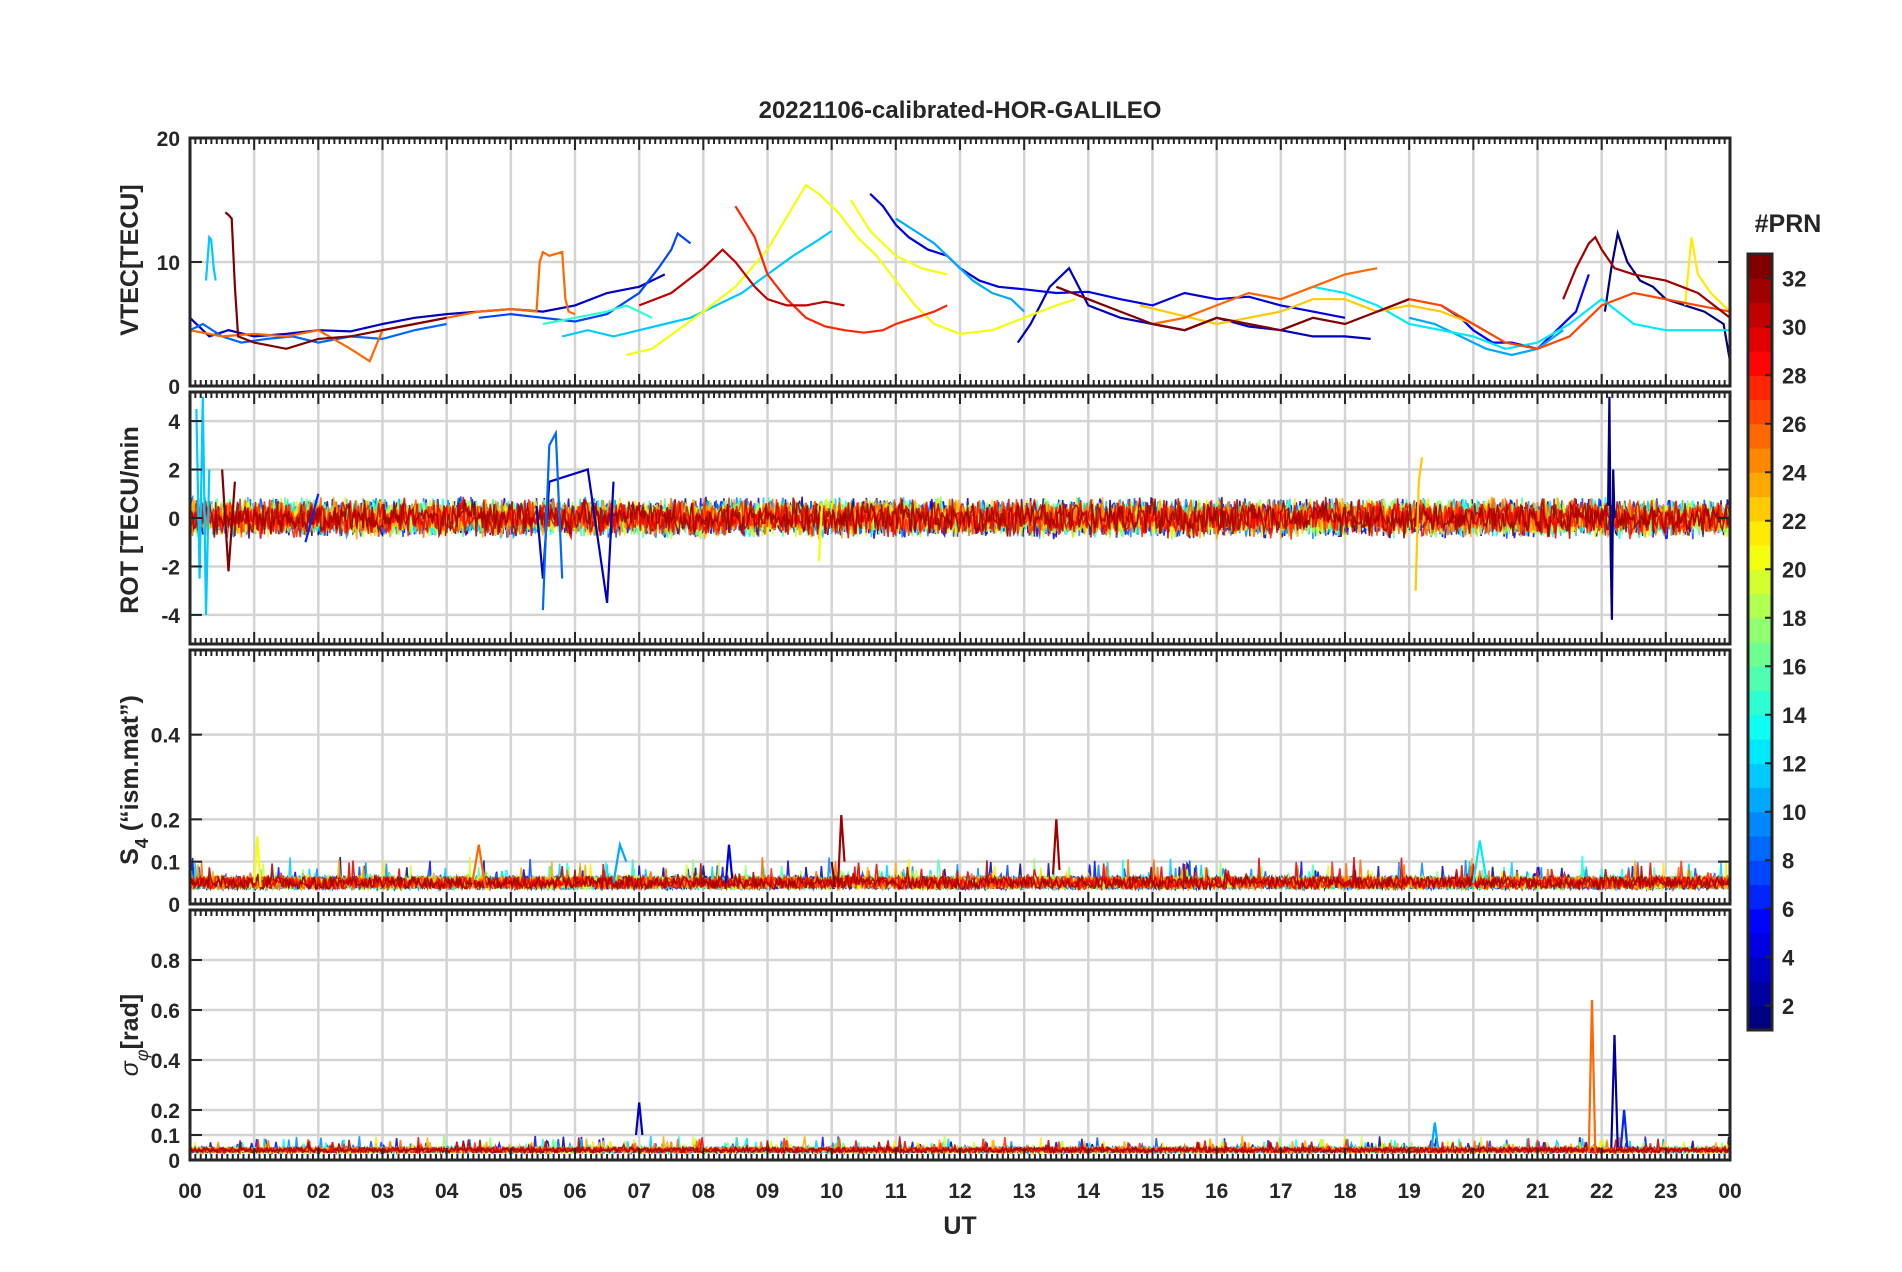 This screenshot has width=1902, height=1272. Describe the element at coordinates (174, 1161) in the screenshot. I see `y-tick-label: 0` at that location.